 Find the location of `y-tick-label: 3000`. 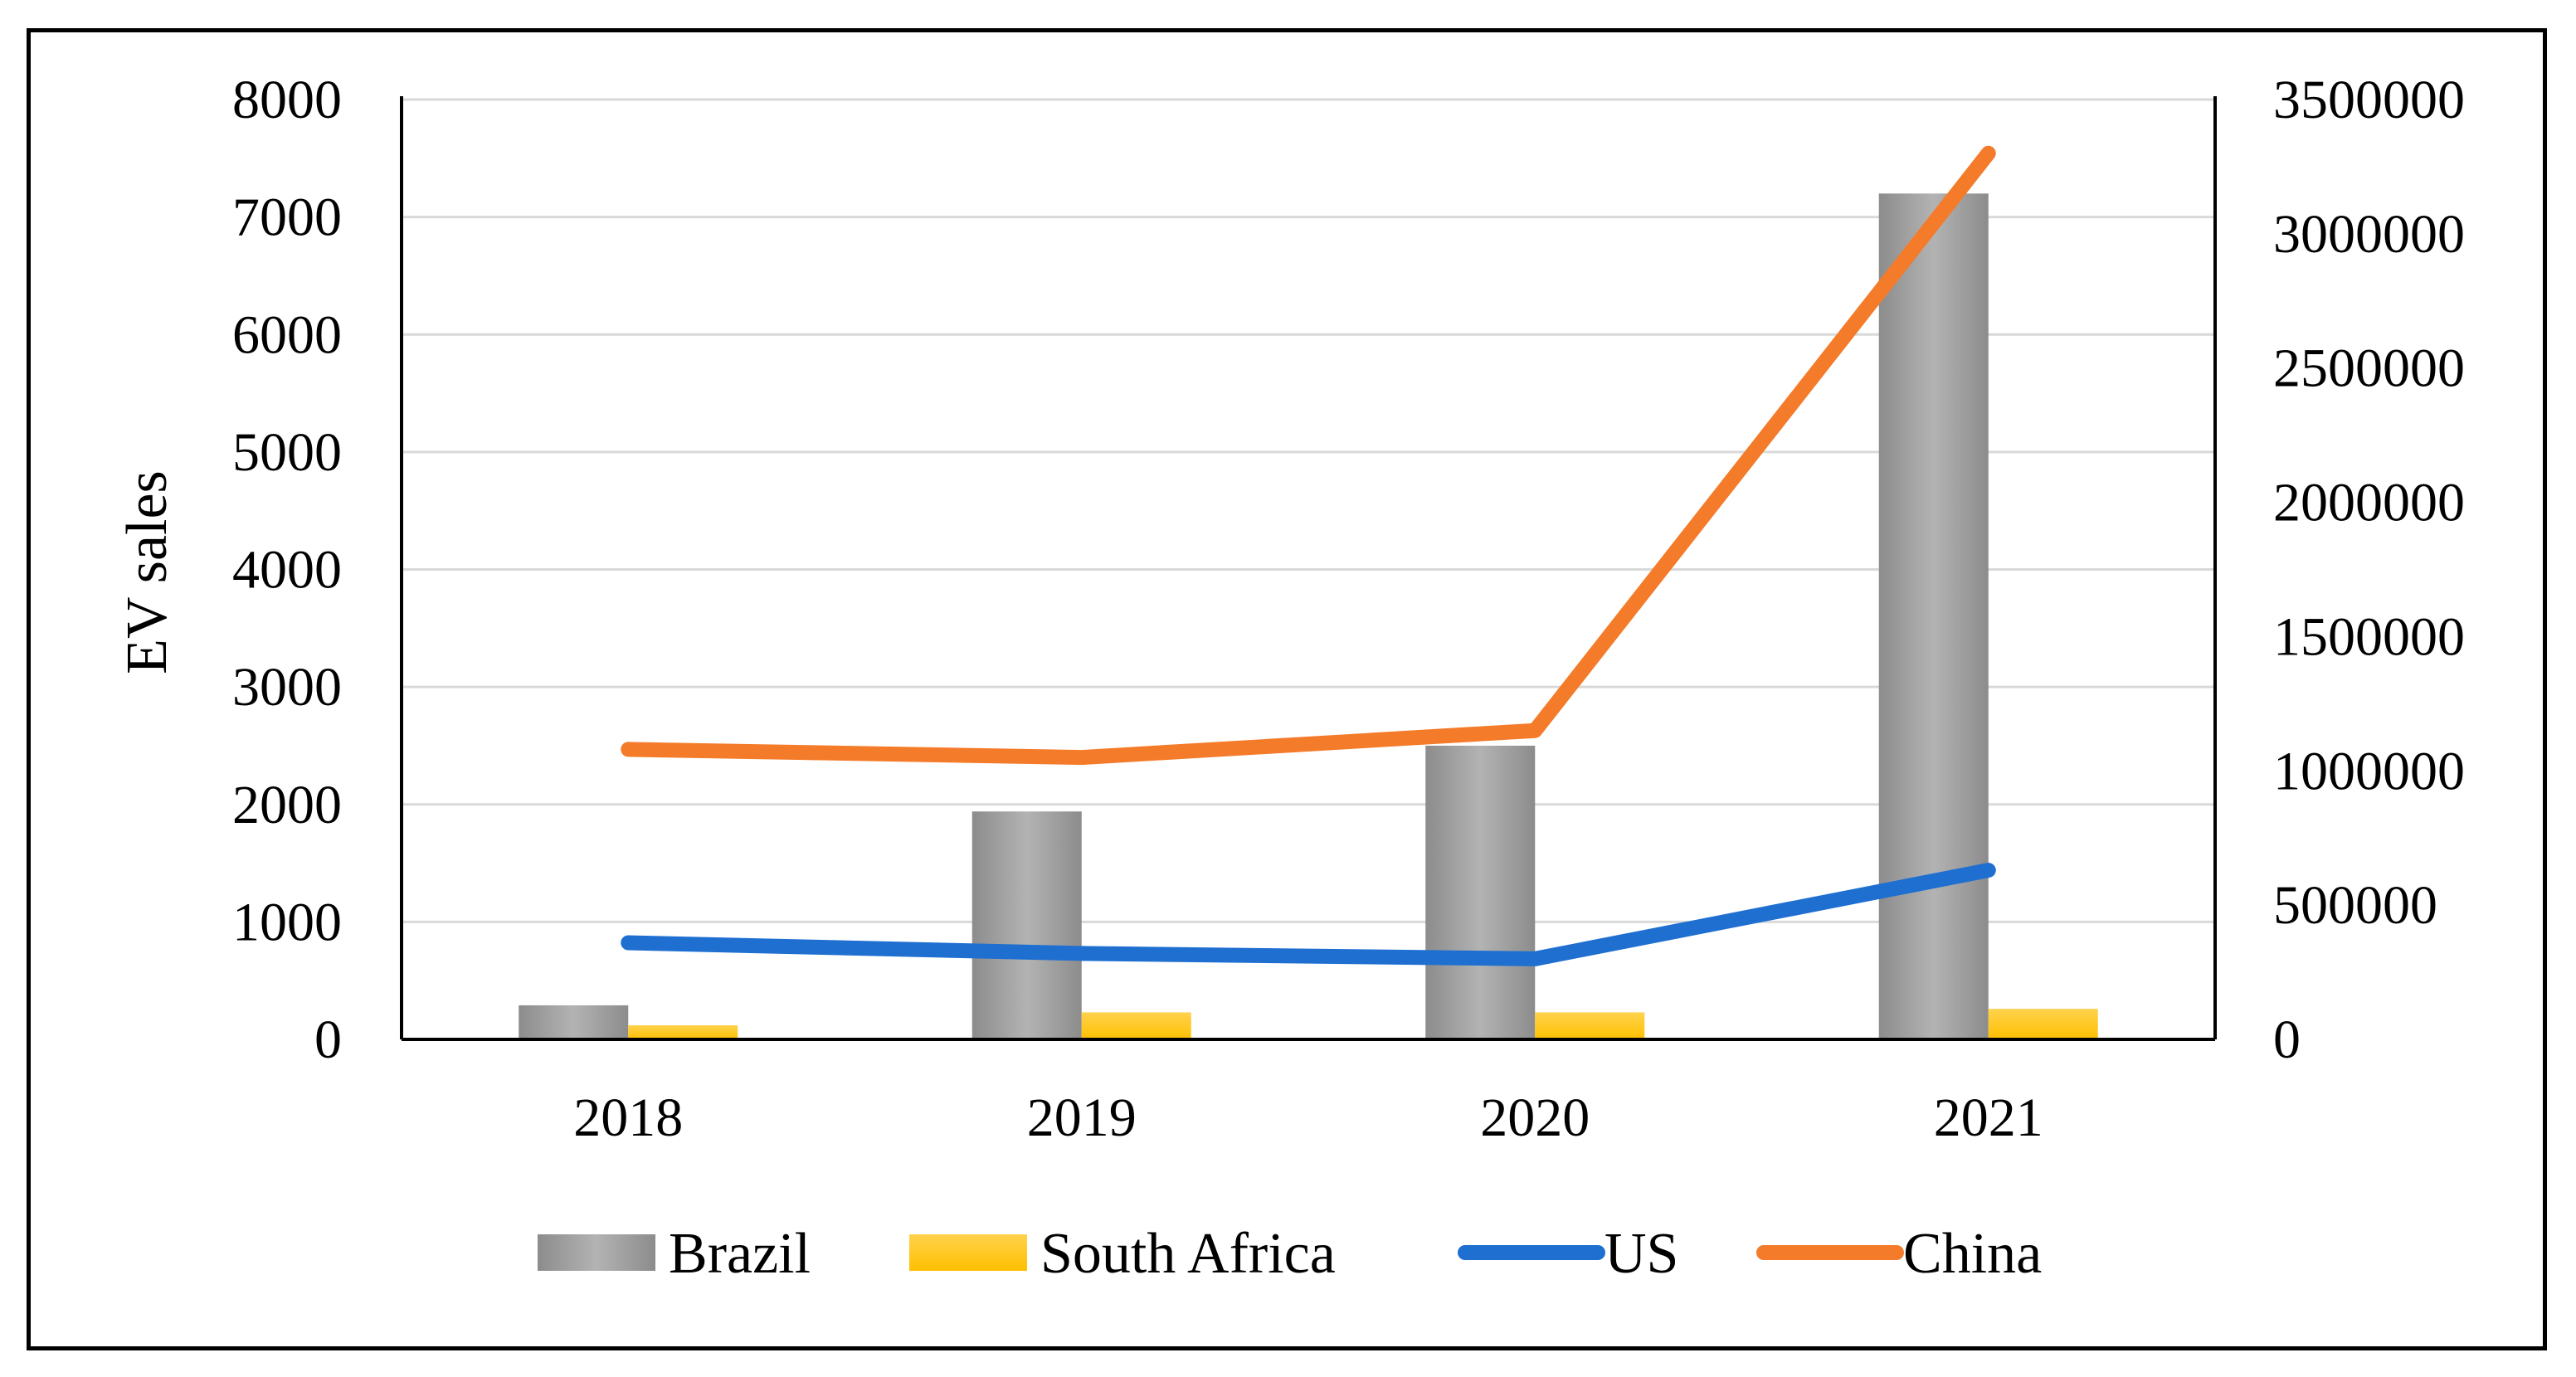

y-tick-label: 3000 is located at coordinates (287, 687).